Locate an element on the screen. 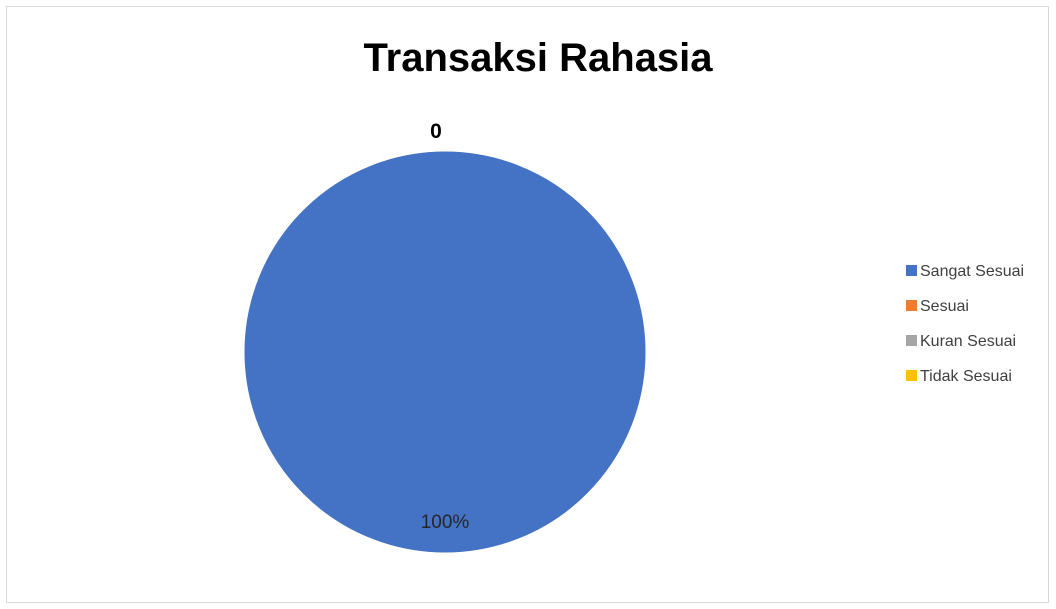 The height and width of the screenshot is (609, 1056). legend-swatch-sesuai is located at coordinates (911, 305).